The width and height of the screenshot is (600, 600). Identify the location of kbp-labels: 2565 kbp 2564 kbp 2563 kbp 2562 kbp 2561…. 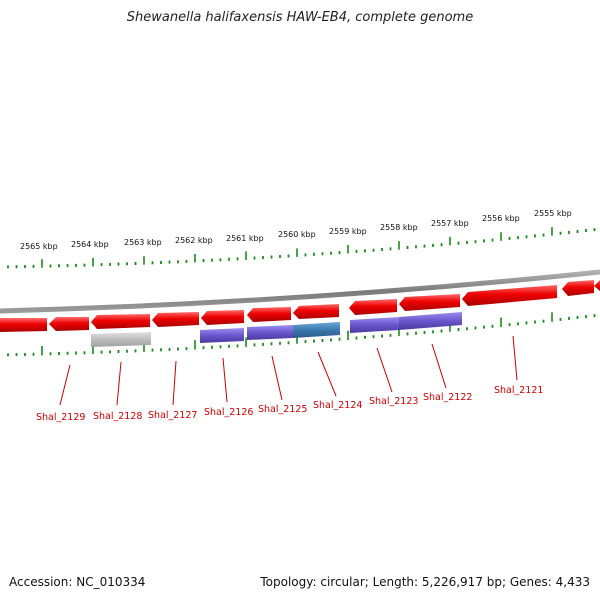
(296, 230).